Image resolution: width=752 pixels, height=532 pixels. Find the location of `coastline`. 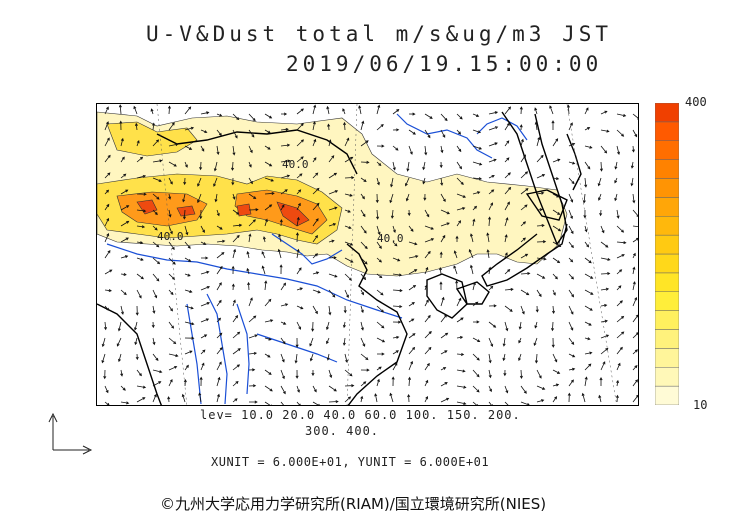

coastline is located at coordinates (377, 324).